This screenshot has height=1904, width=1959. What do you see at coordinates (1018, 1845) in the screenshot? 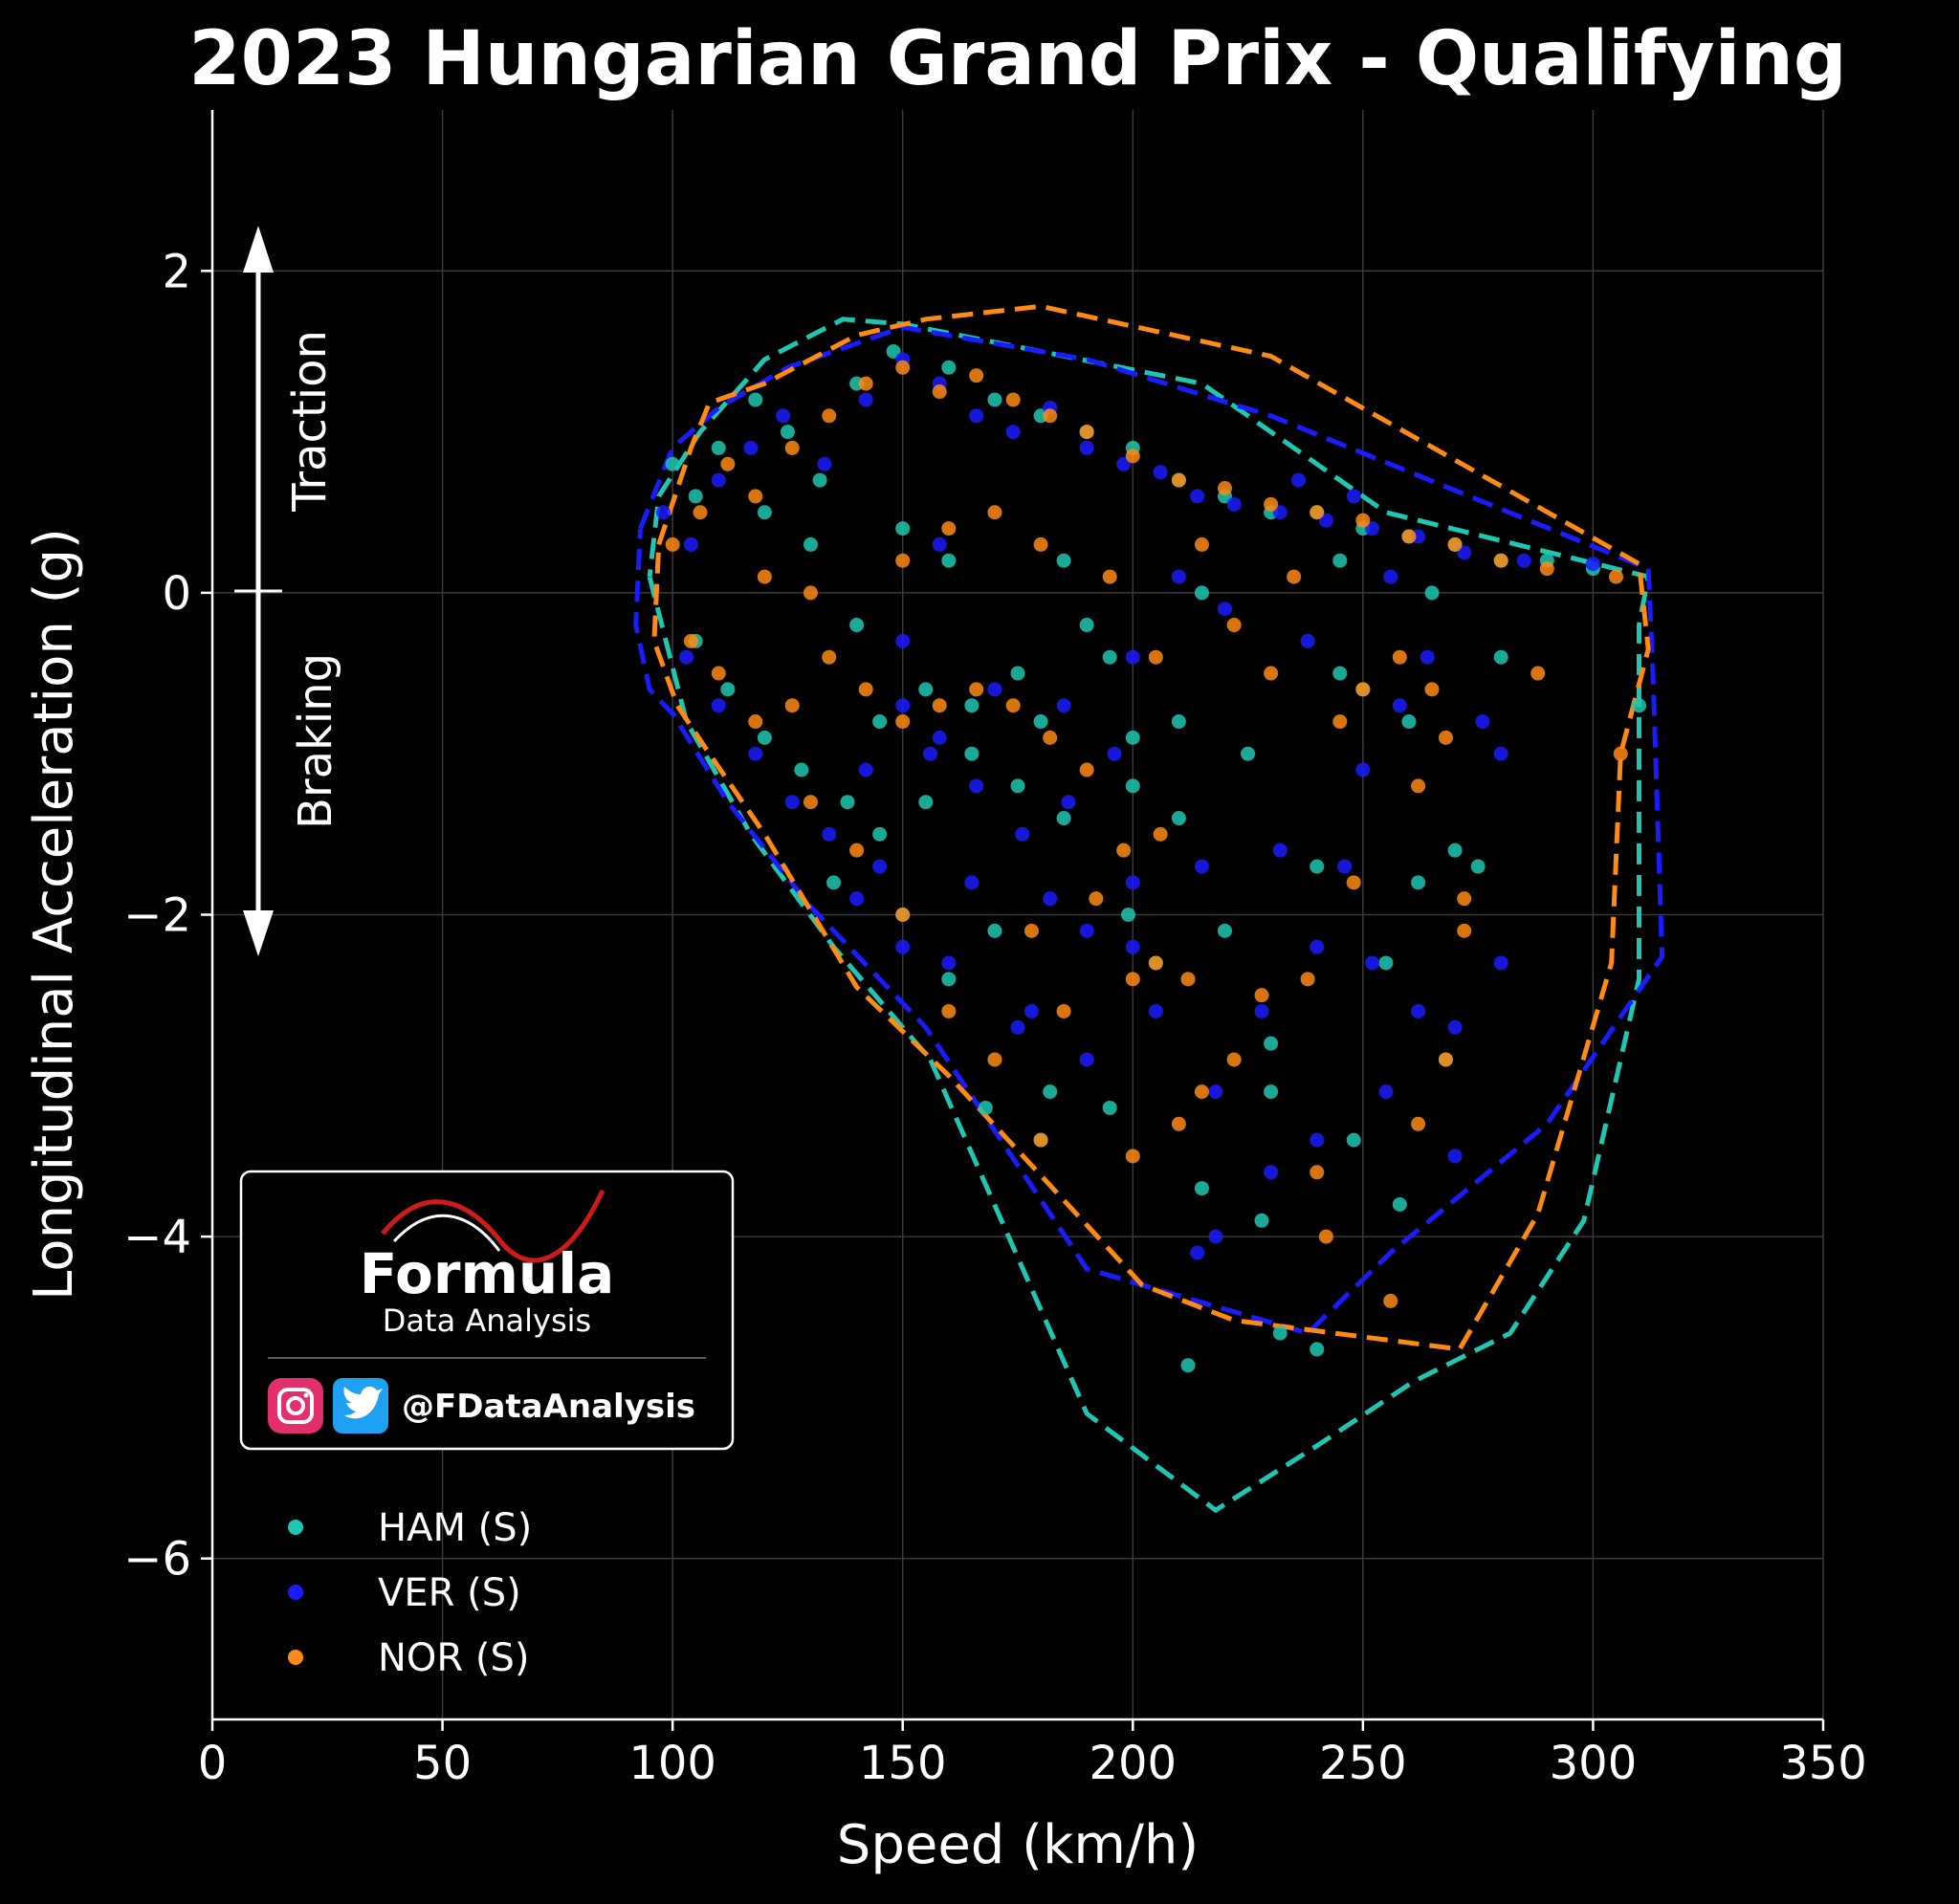
I see `x-axis-label: Speed (km/h)` at bounding box center [1018, 1845].